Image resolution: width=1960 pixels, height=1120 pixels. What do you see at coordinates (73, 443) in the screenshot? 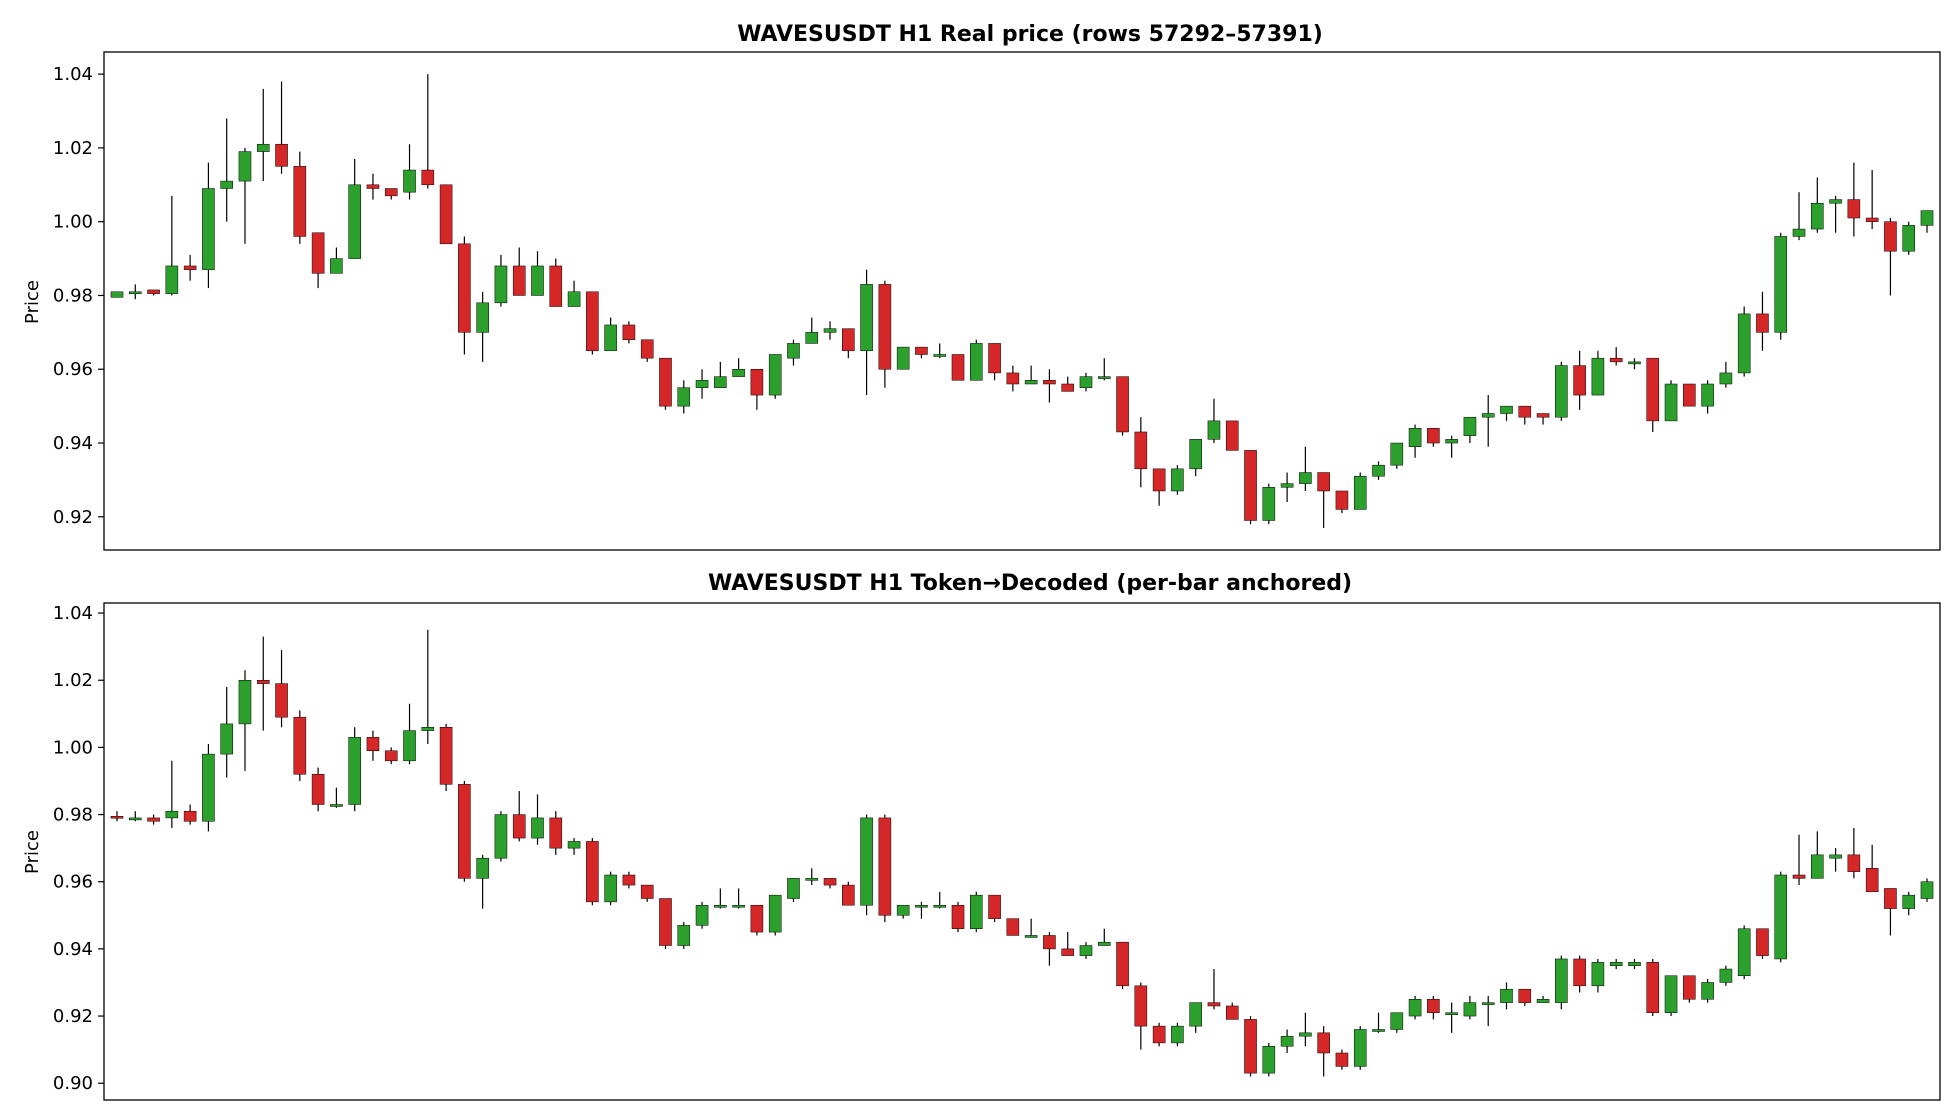
I see `y-tick-label: 0.94` at bounding box center [73, 443].